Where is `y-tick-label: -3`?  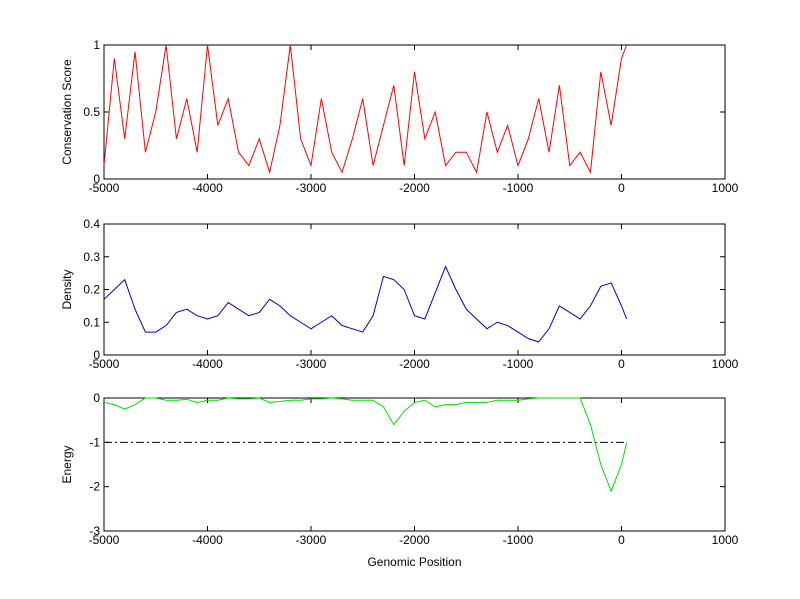 y-tick-label: -3 is located at coordinates (94, 531).